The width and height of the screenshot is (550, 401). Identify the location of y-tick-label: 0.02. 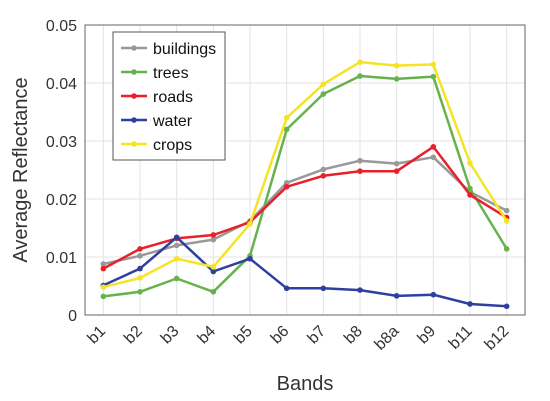
(61, 200).